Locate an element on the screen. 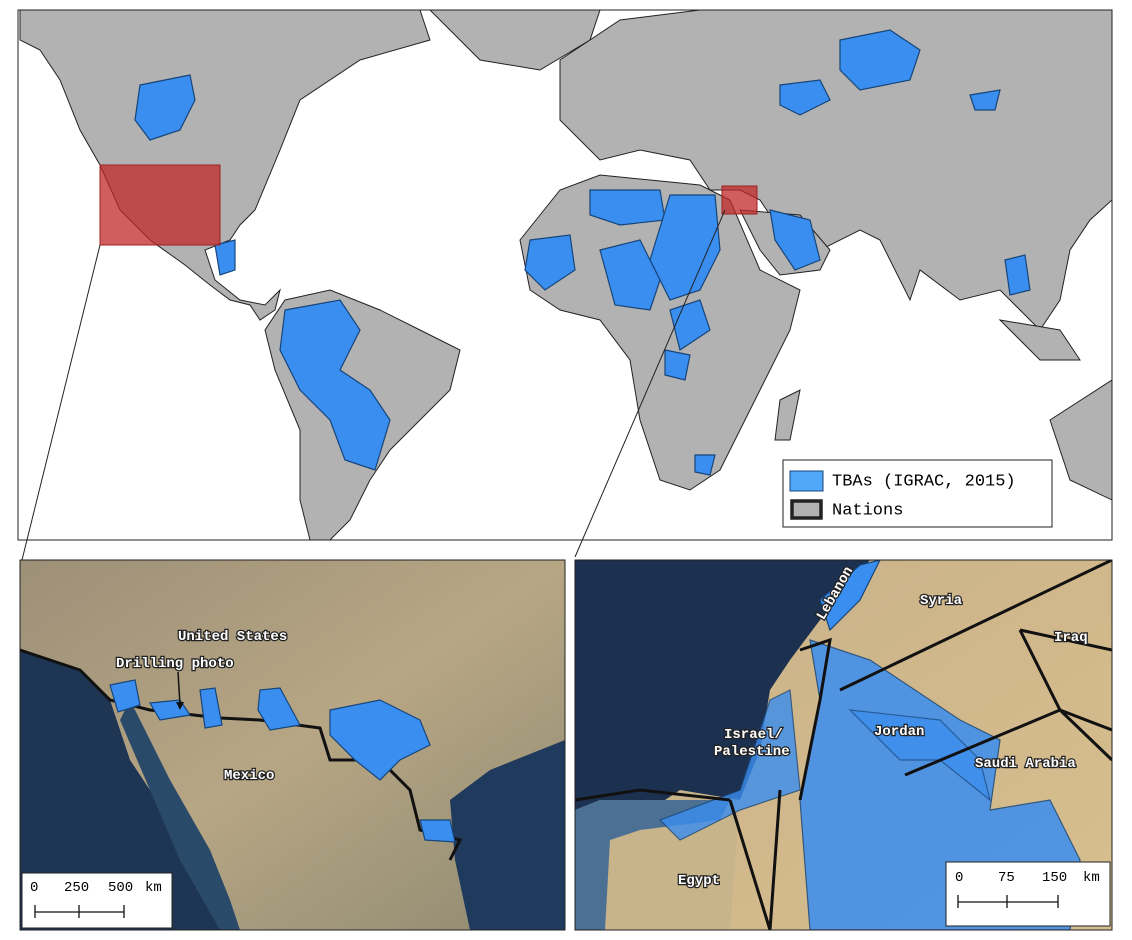  place-label: Mexico is located at coordinates (249, 776).